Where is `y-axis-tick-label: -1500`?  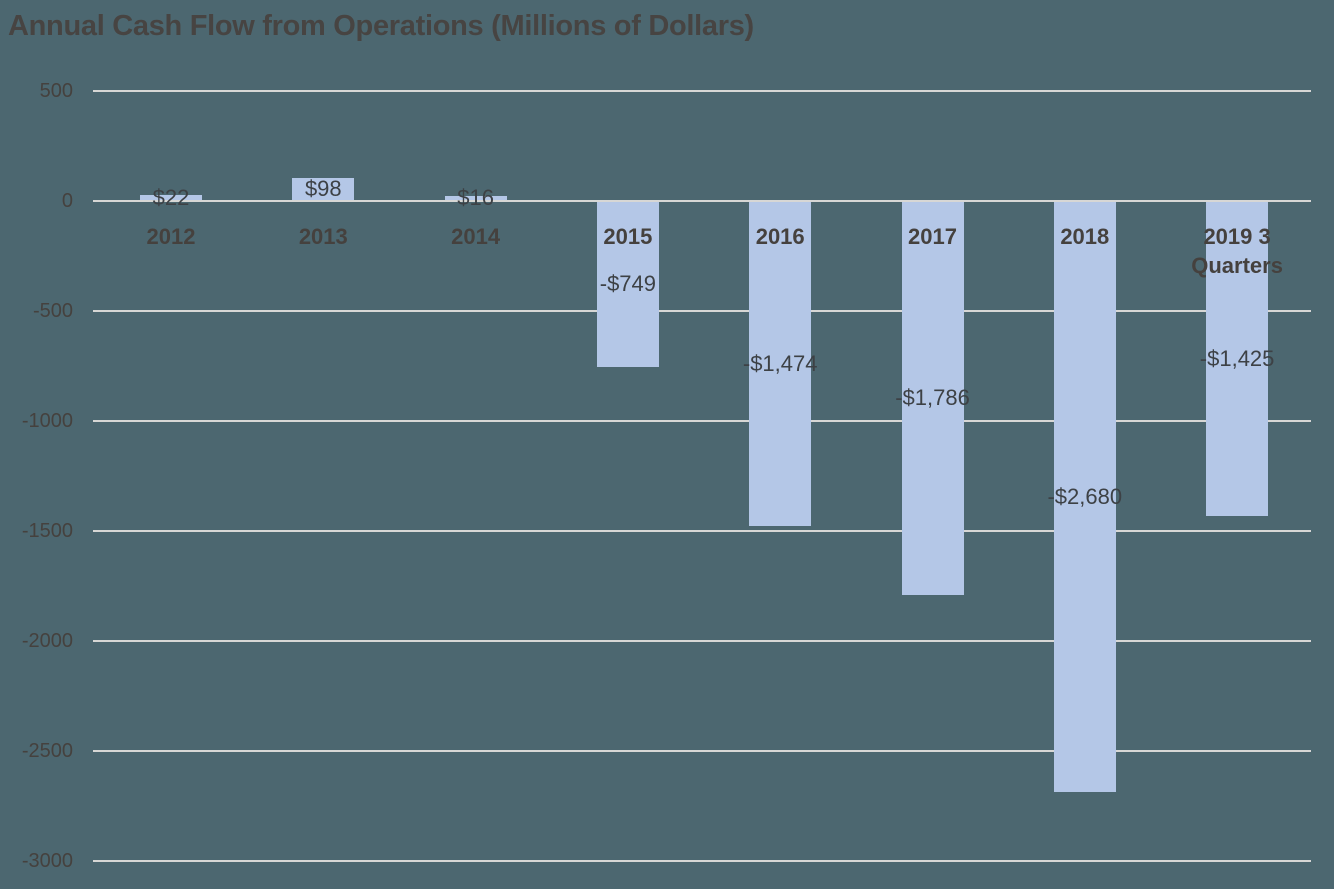
y-axis-tick-label: -1500 is located at coordinates (47, 531).